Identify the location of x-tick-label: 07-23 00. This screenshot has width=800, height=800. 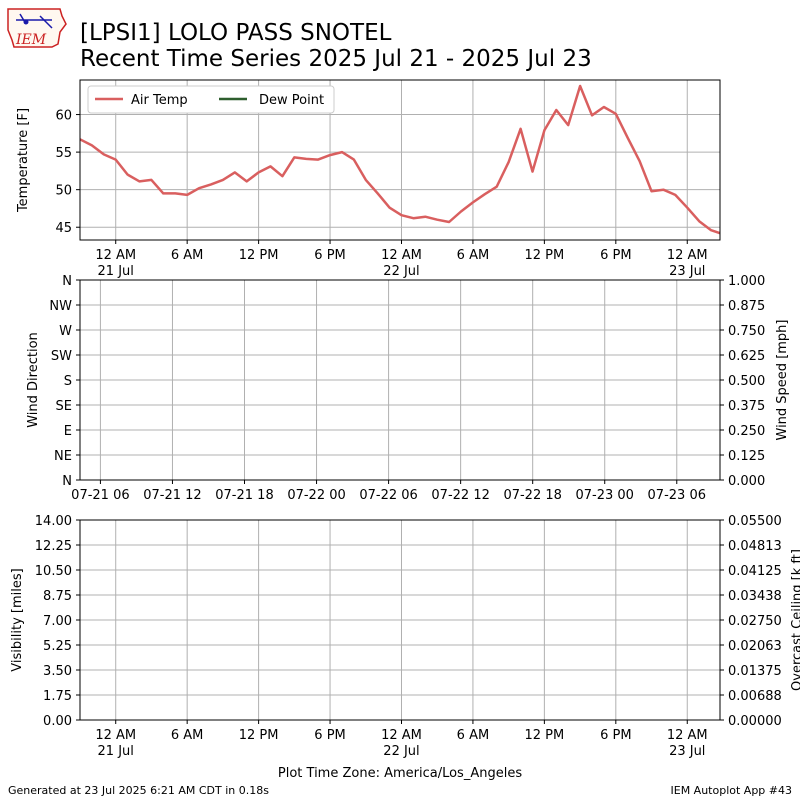
(605, 495).